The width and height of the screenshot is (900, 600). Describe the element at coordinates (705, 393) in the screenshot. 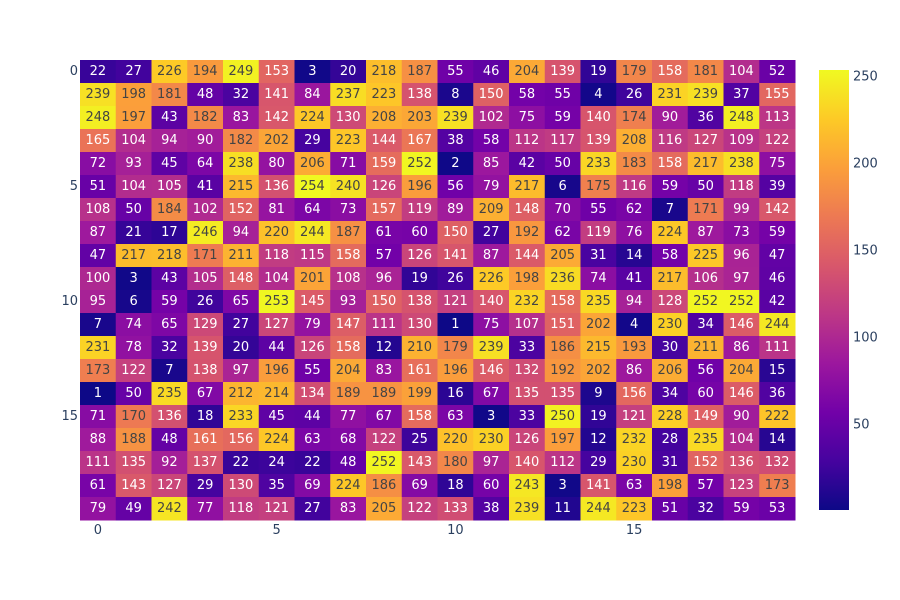

I see `heatmap-cell-label: 60` at that location.